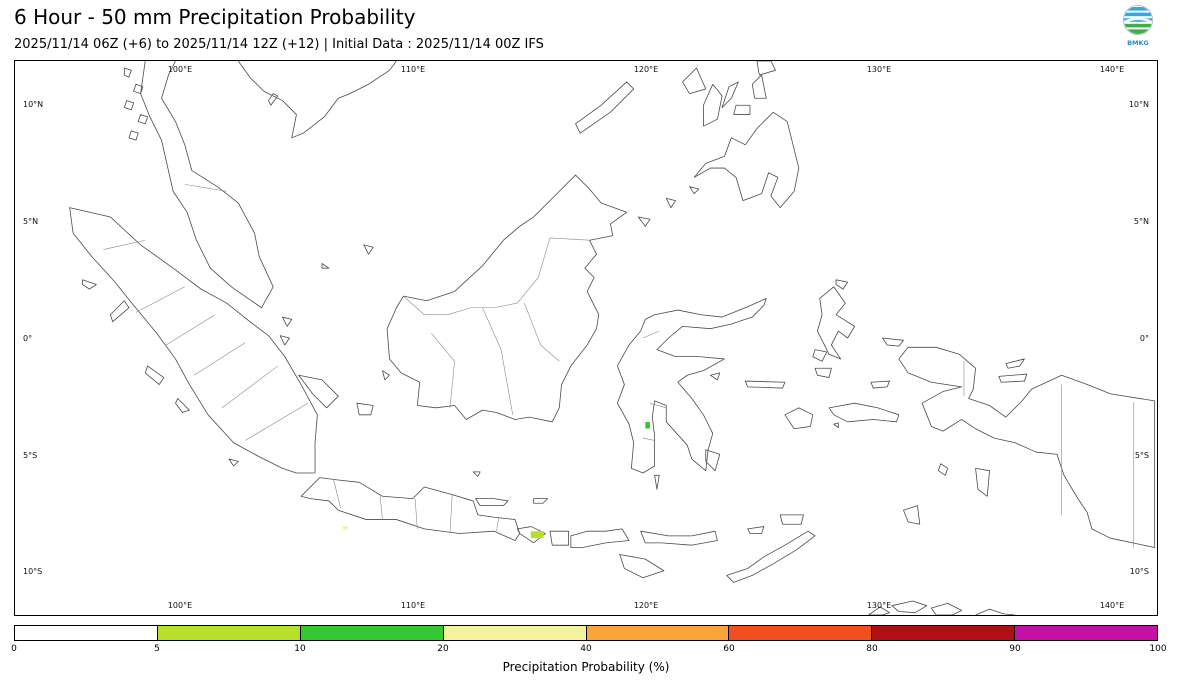 This screenshot has width=1180, height=690. I want to click on coastline-sulawesi, so click(700, 393).